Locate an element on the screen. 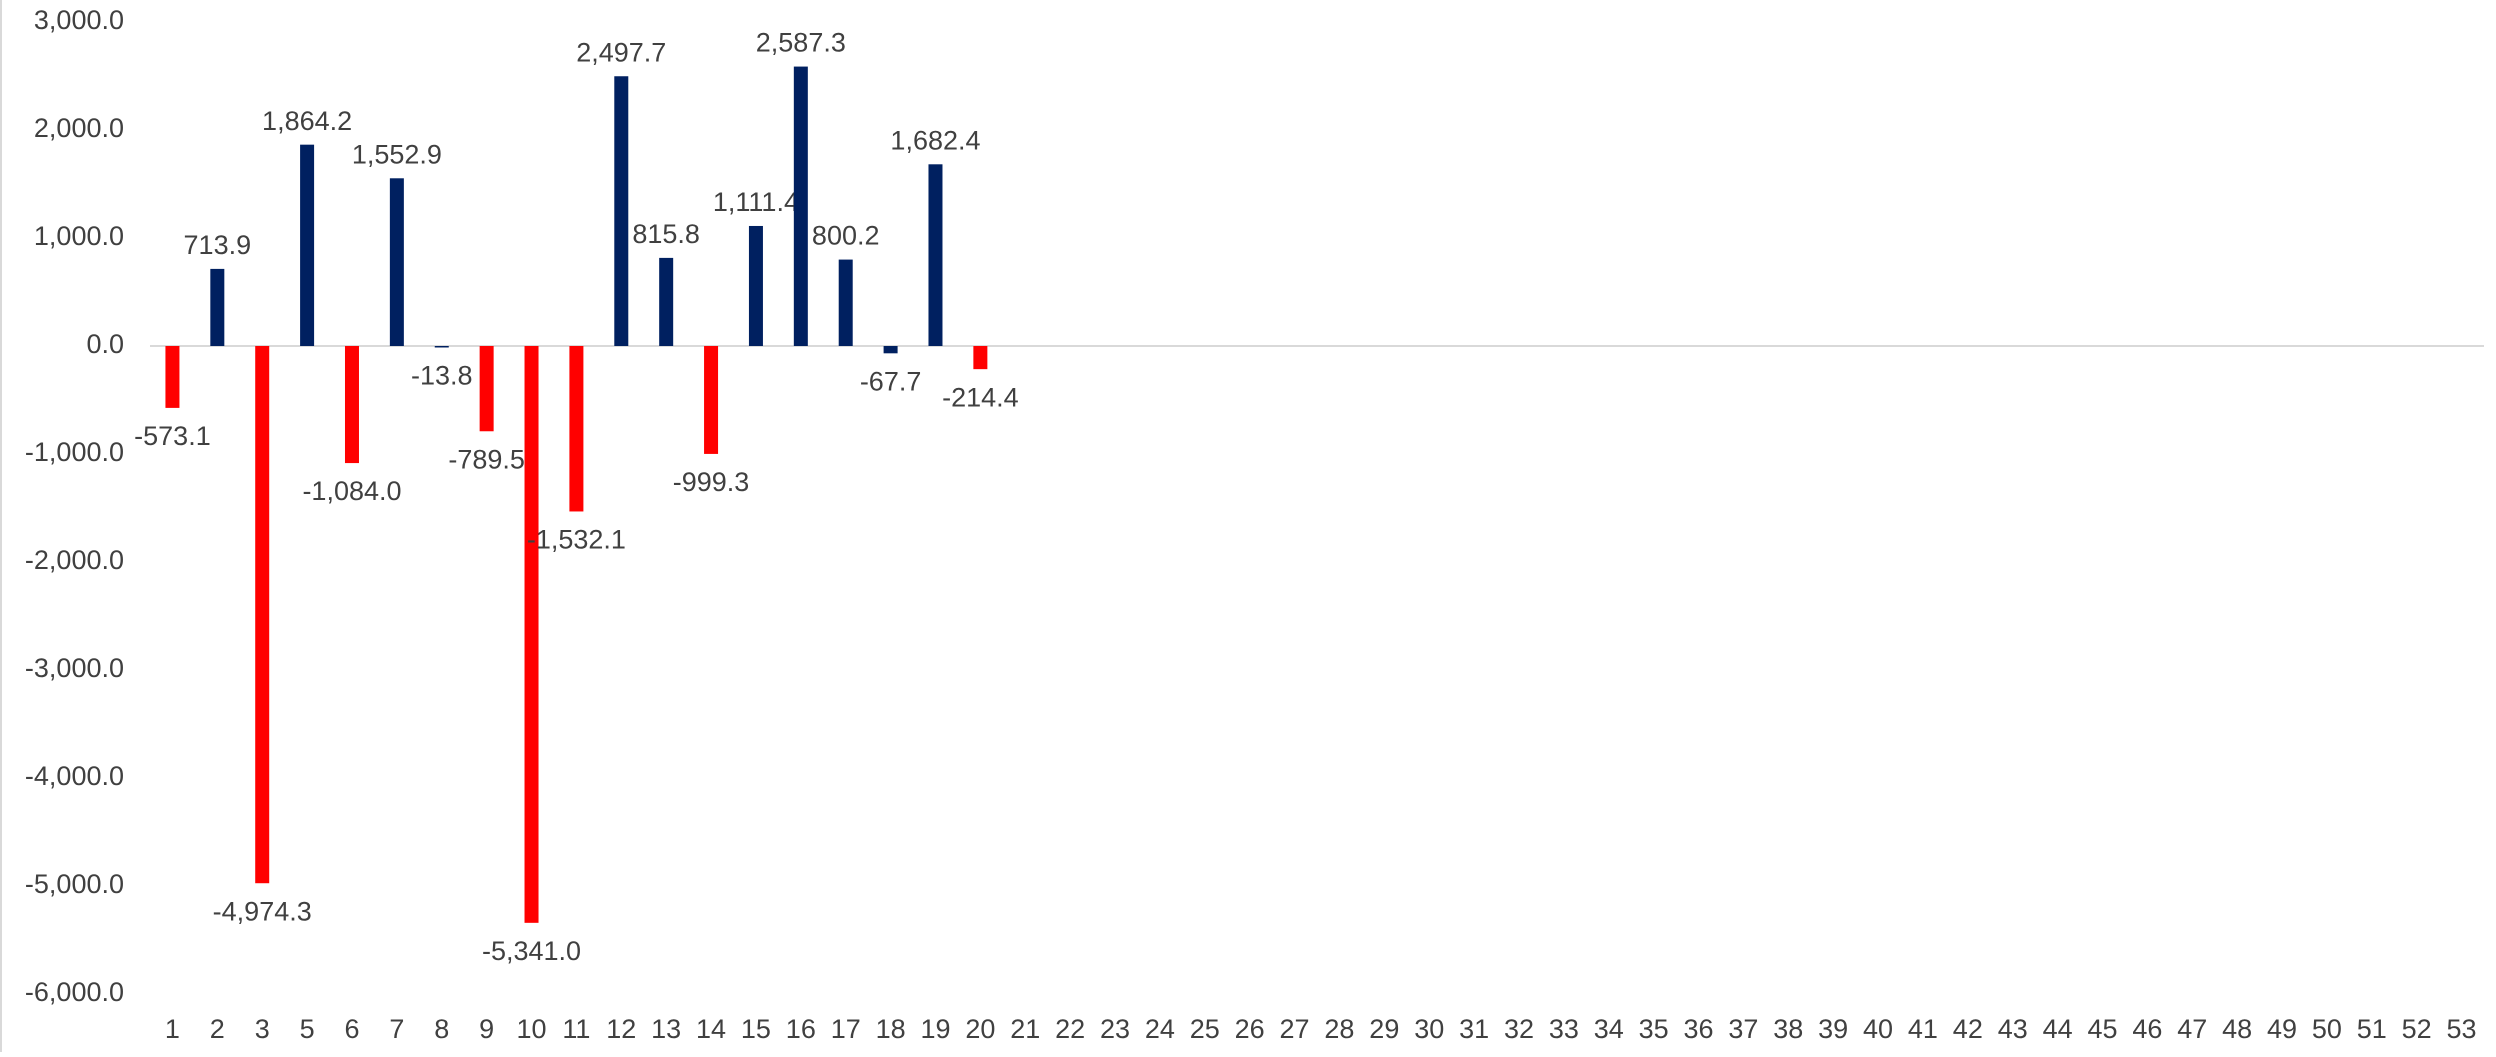 The image size is (2496, 1057). data-label: -214.4 is located at coordinates (980, 397).